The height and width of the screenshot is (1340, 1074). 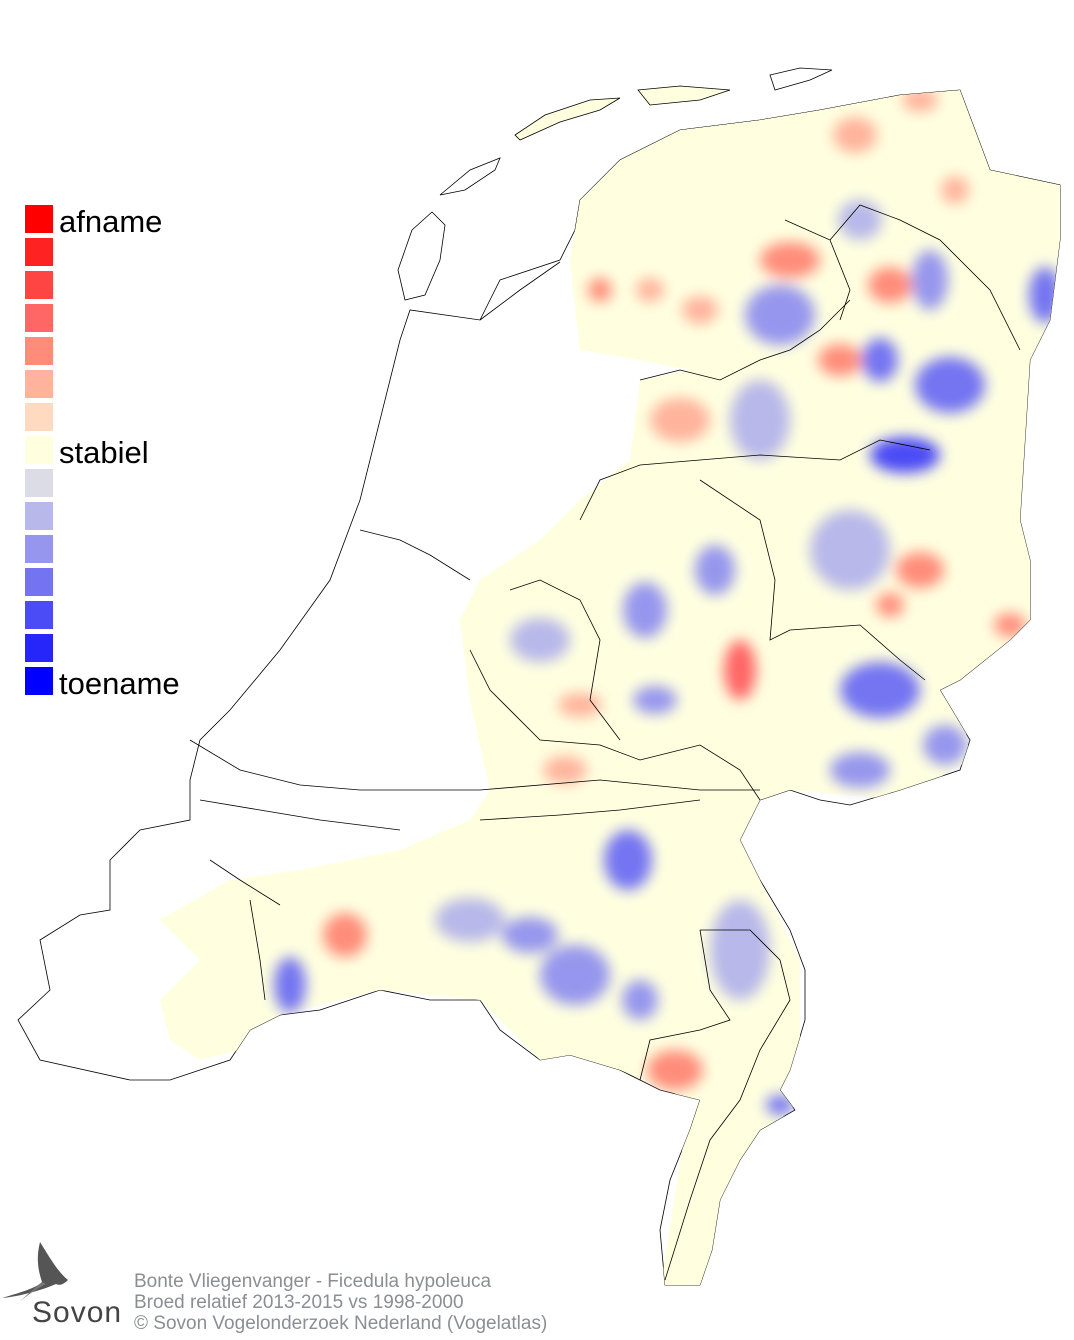 What do you see at coordinates (77, 1312) in the screenshot?
I see `sovon-logo-text: Sovon` at bounding box center [77, 1312].